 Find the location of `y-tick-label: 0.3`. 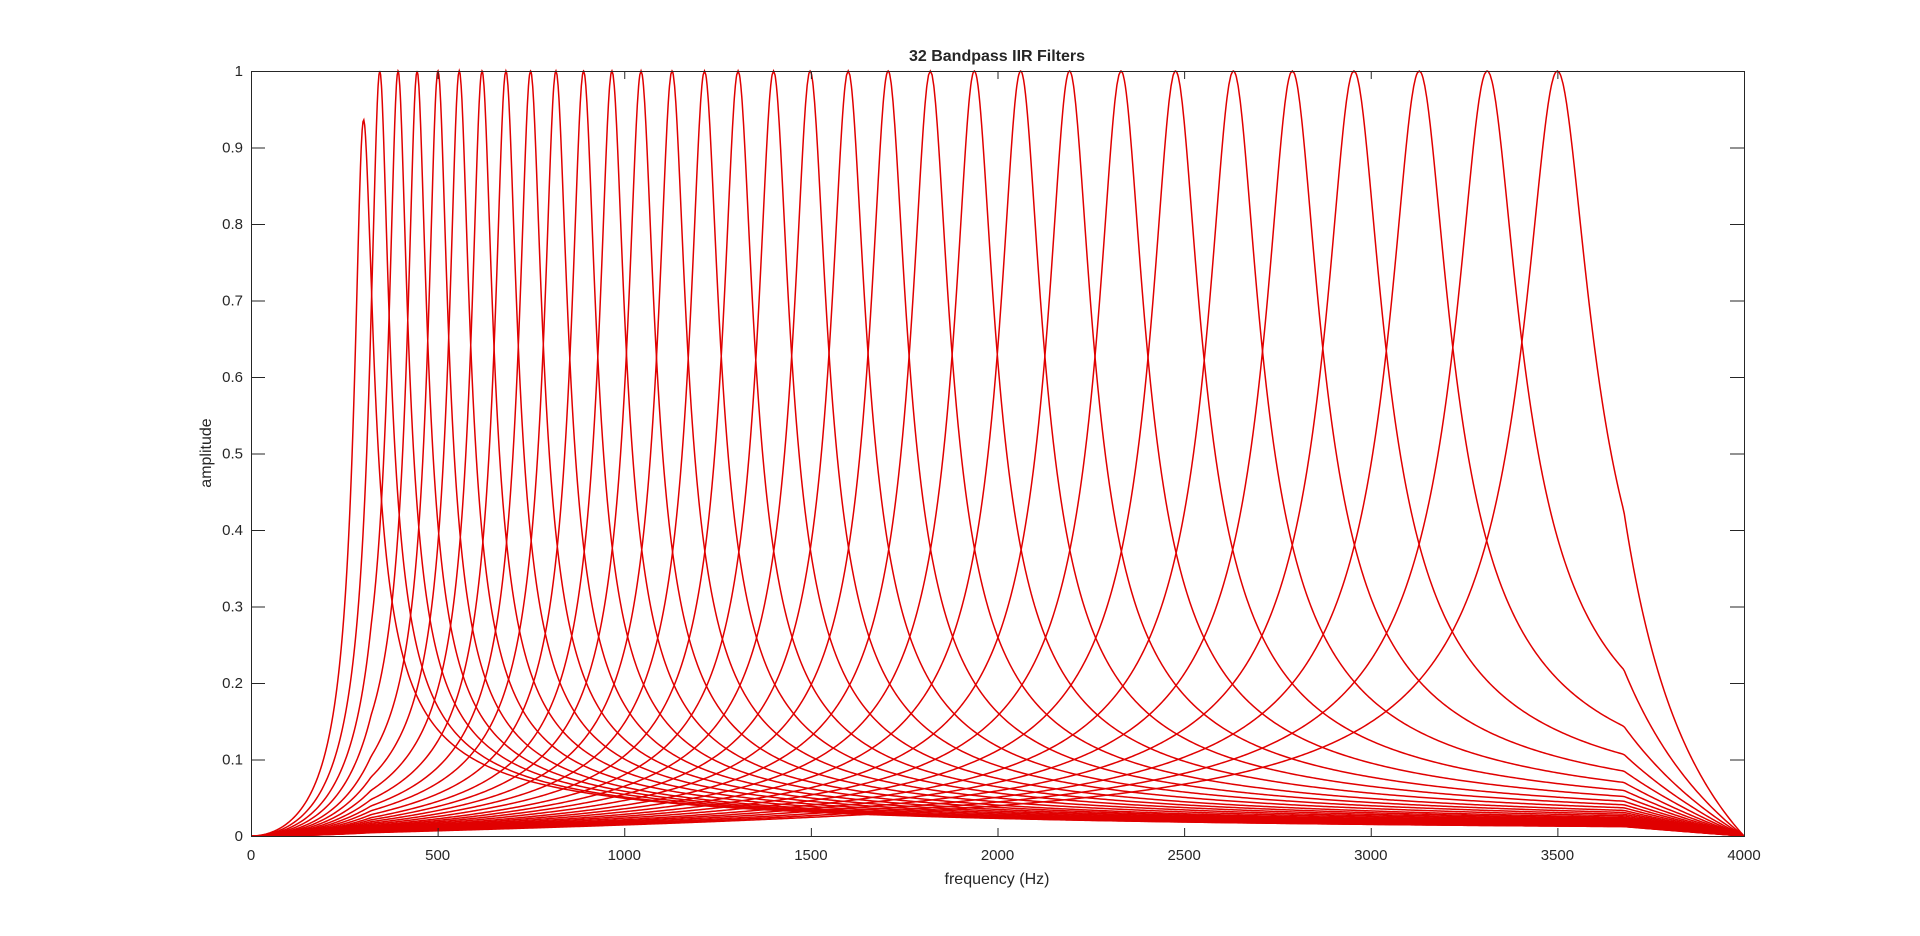

y-tick-label: 0.3 is located at coordinates (232, 607).